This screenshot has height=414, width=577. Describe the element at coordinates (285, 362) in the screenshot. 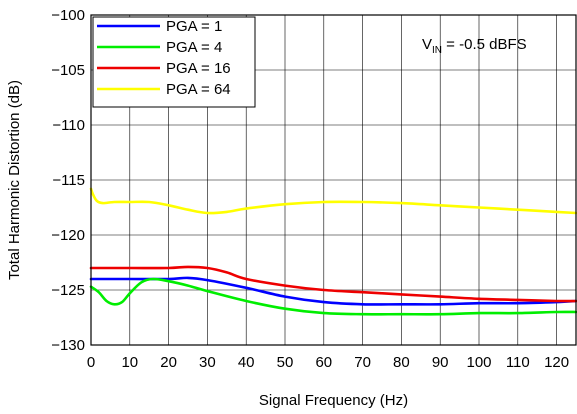

I see `x-tick-label: 50` at that location.